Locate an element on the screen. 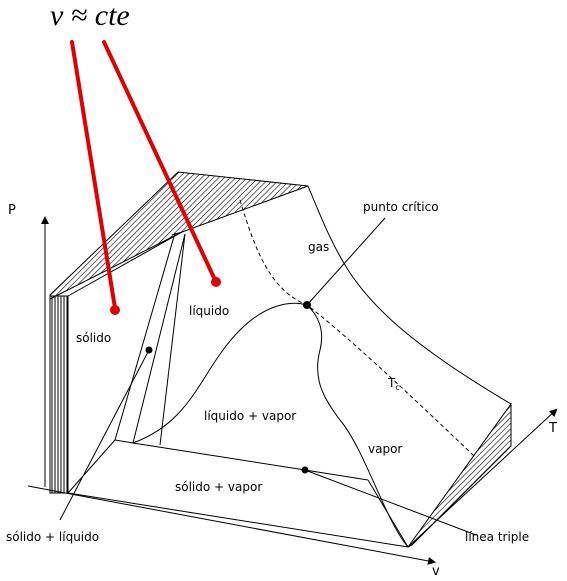  left-hatched-face is located at coordinates (59, 394).